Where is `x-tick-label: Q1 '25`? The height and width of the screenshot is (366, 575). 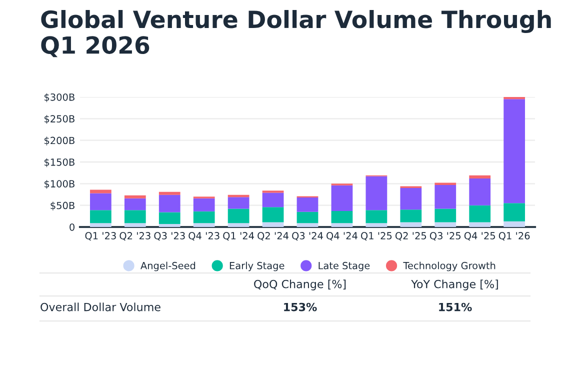
x-tick-label: Q1 '25 is located at coordinates (376, 236).